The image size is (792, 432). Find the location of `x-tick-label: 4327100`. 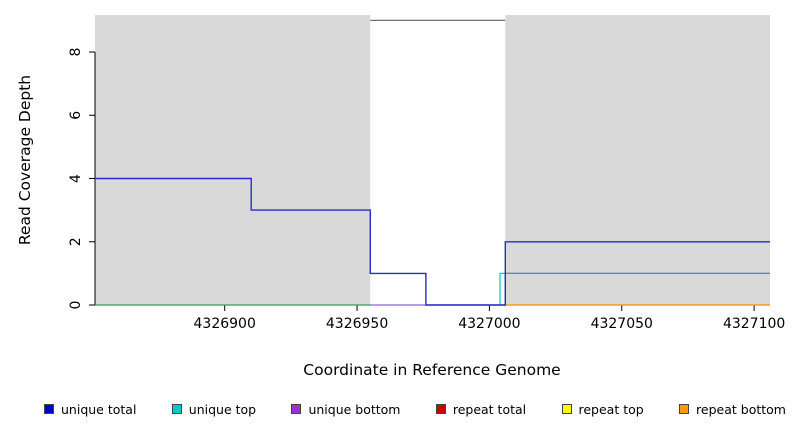

x-tick-label: 4327100 is located at coordinates (754, 324).